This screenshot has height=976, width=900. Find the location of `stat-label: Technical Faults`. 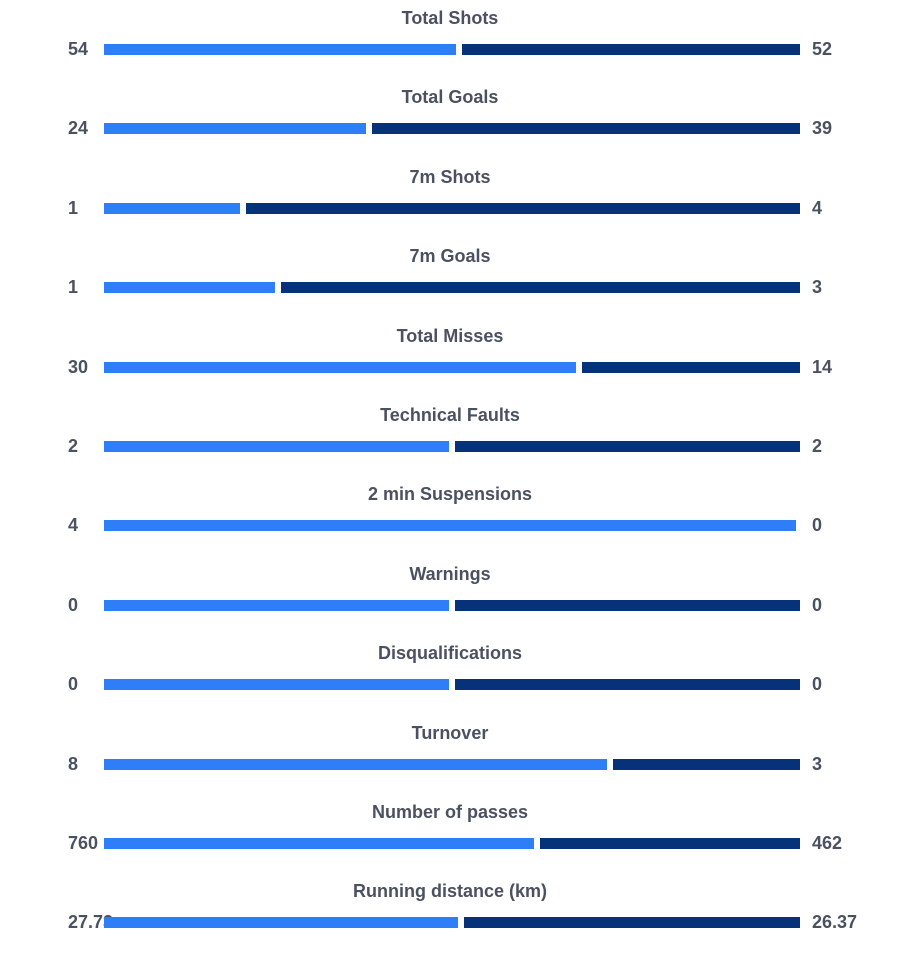

stat-label: Technical Faults is located at coordinates (450, 415).